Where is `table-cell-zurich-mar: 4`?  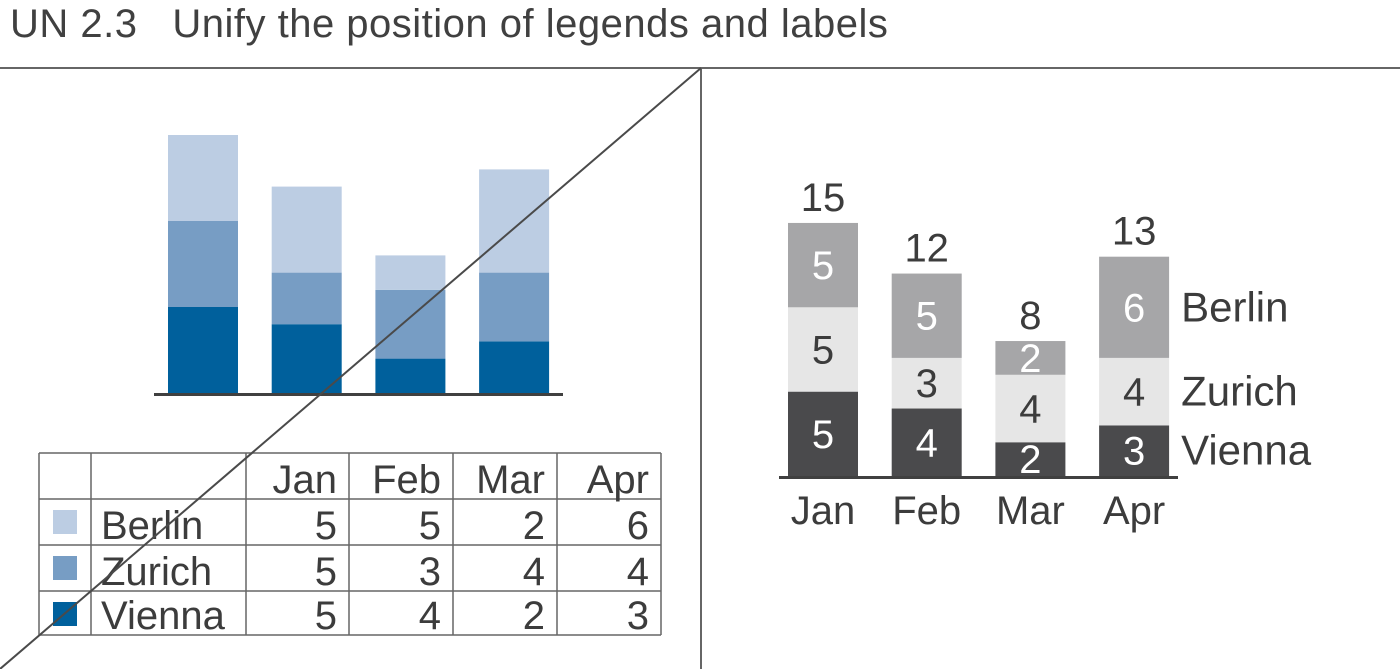 table-cell-zurich-mar: 4 is located at coordinates (534, 572).